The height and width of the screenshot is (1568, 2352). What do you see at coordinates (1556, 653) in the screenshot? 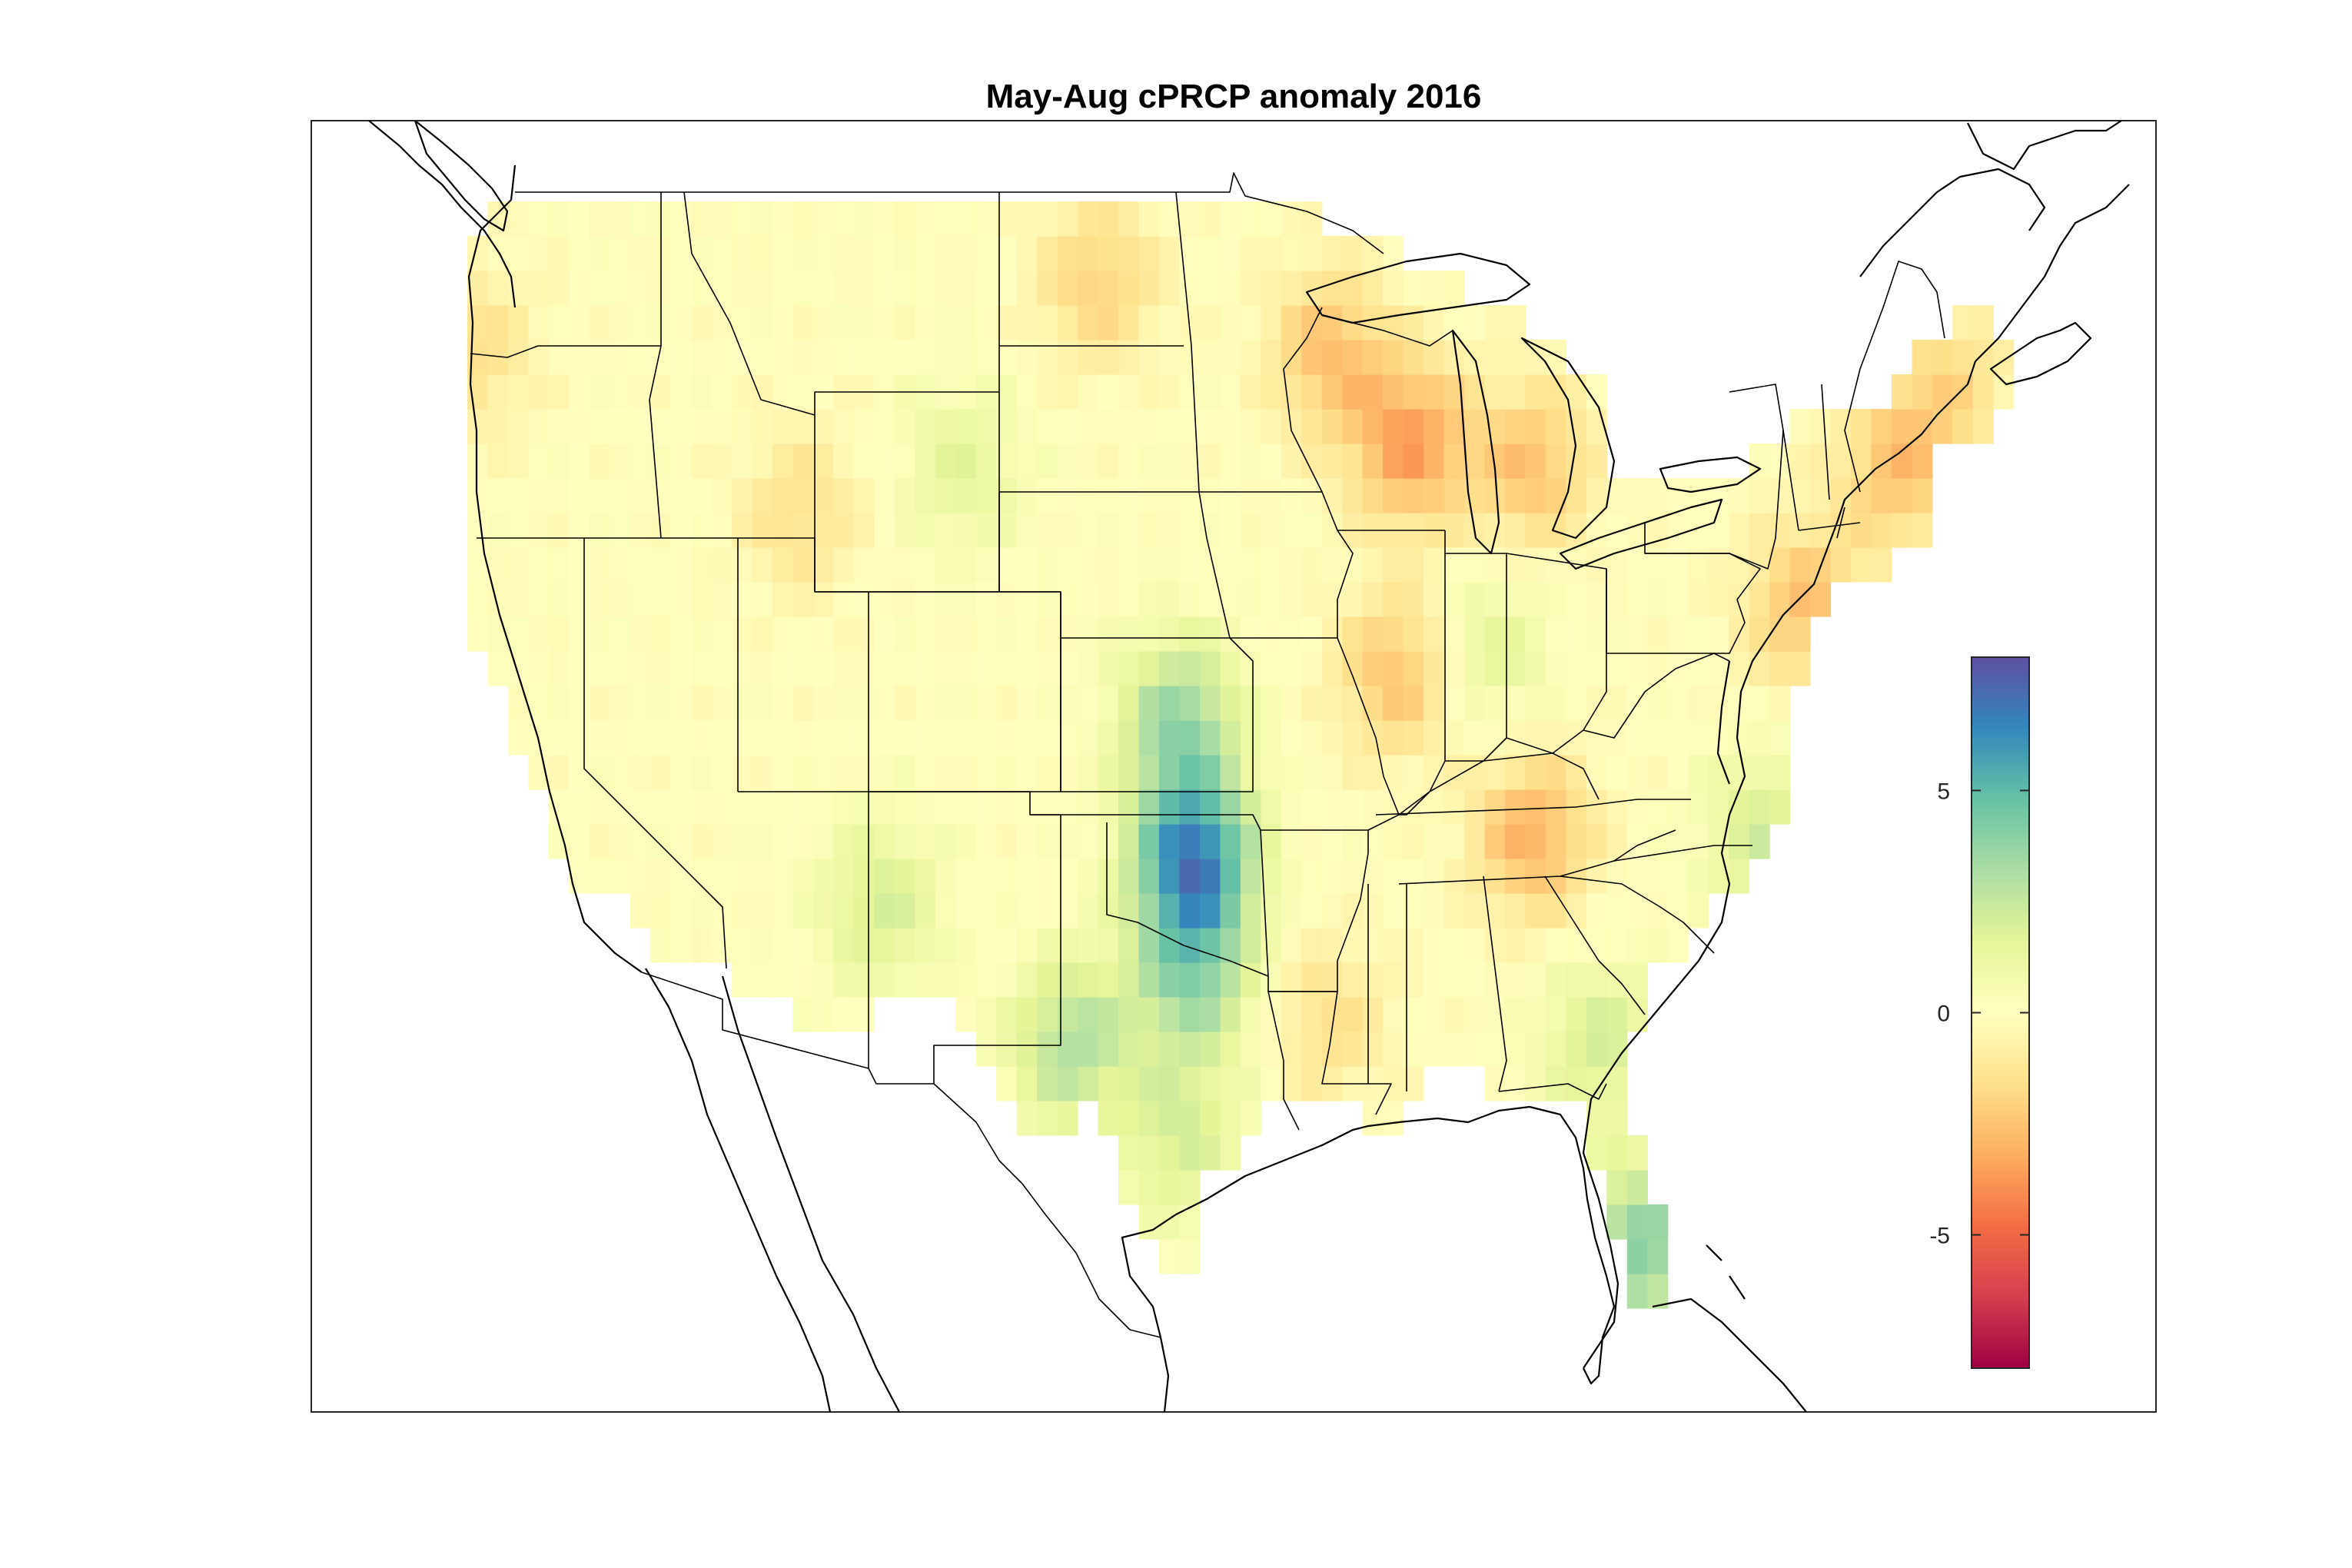
I see `ohio-border` at bounding box center [1556, 653].